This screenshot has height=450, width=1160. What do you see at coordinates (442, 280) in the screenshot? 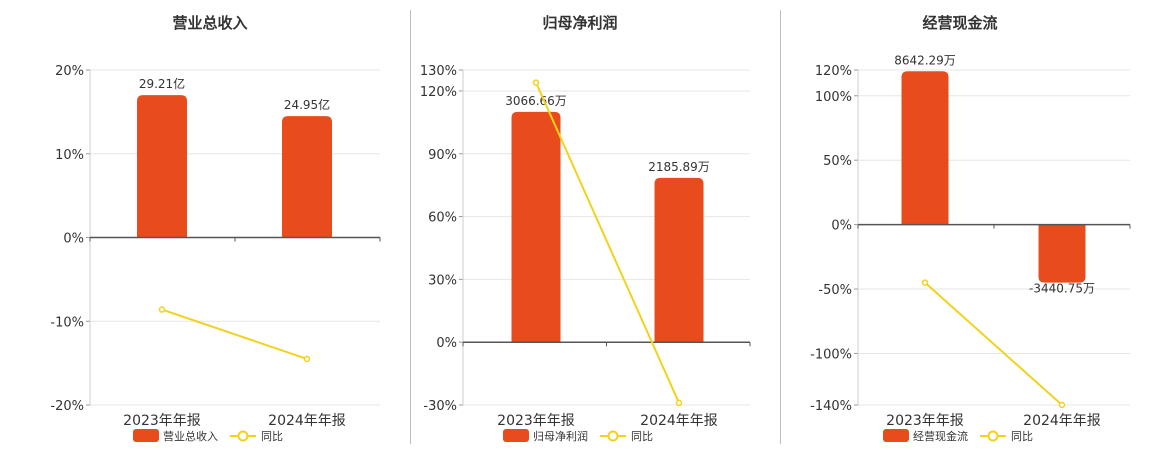
I see `y-tick-label: 30%` at bounding box center [442, 280].